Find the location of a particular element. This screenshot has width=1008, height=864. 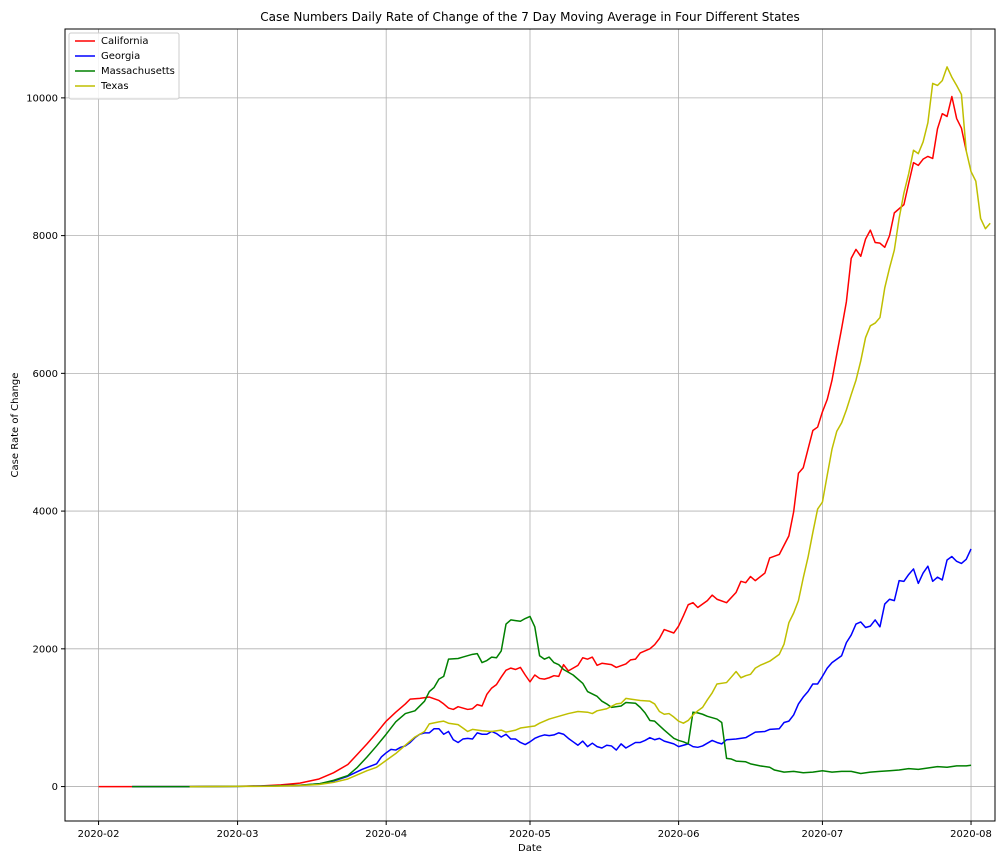

y-tick-label: 0 is located at coordinates (55, 787).